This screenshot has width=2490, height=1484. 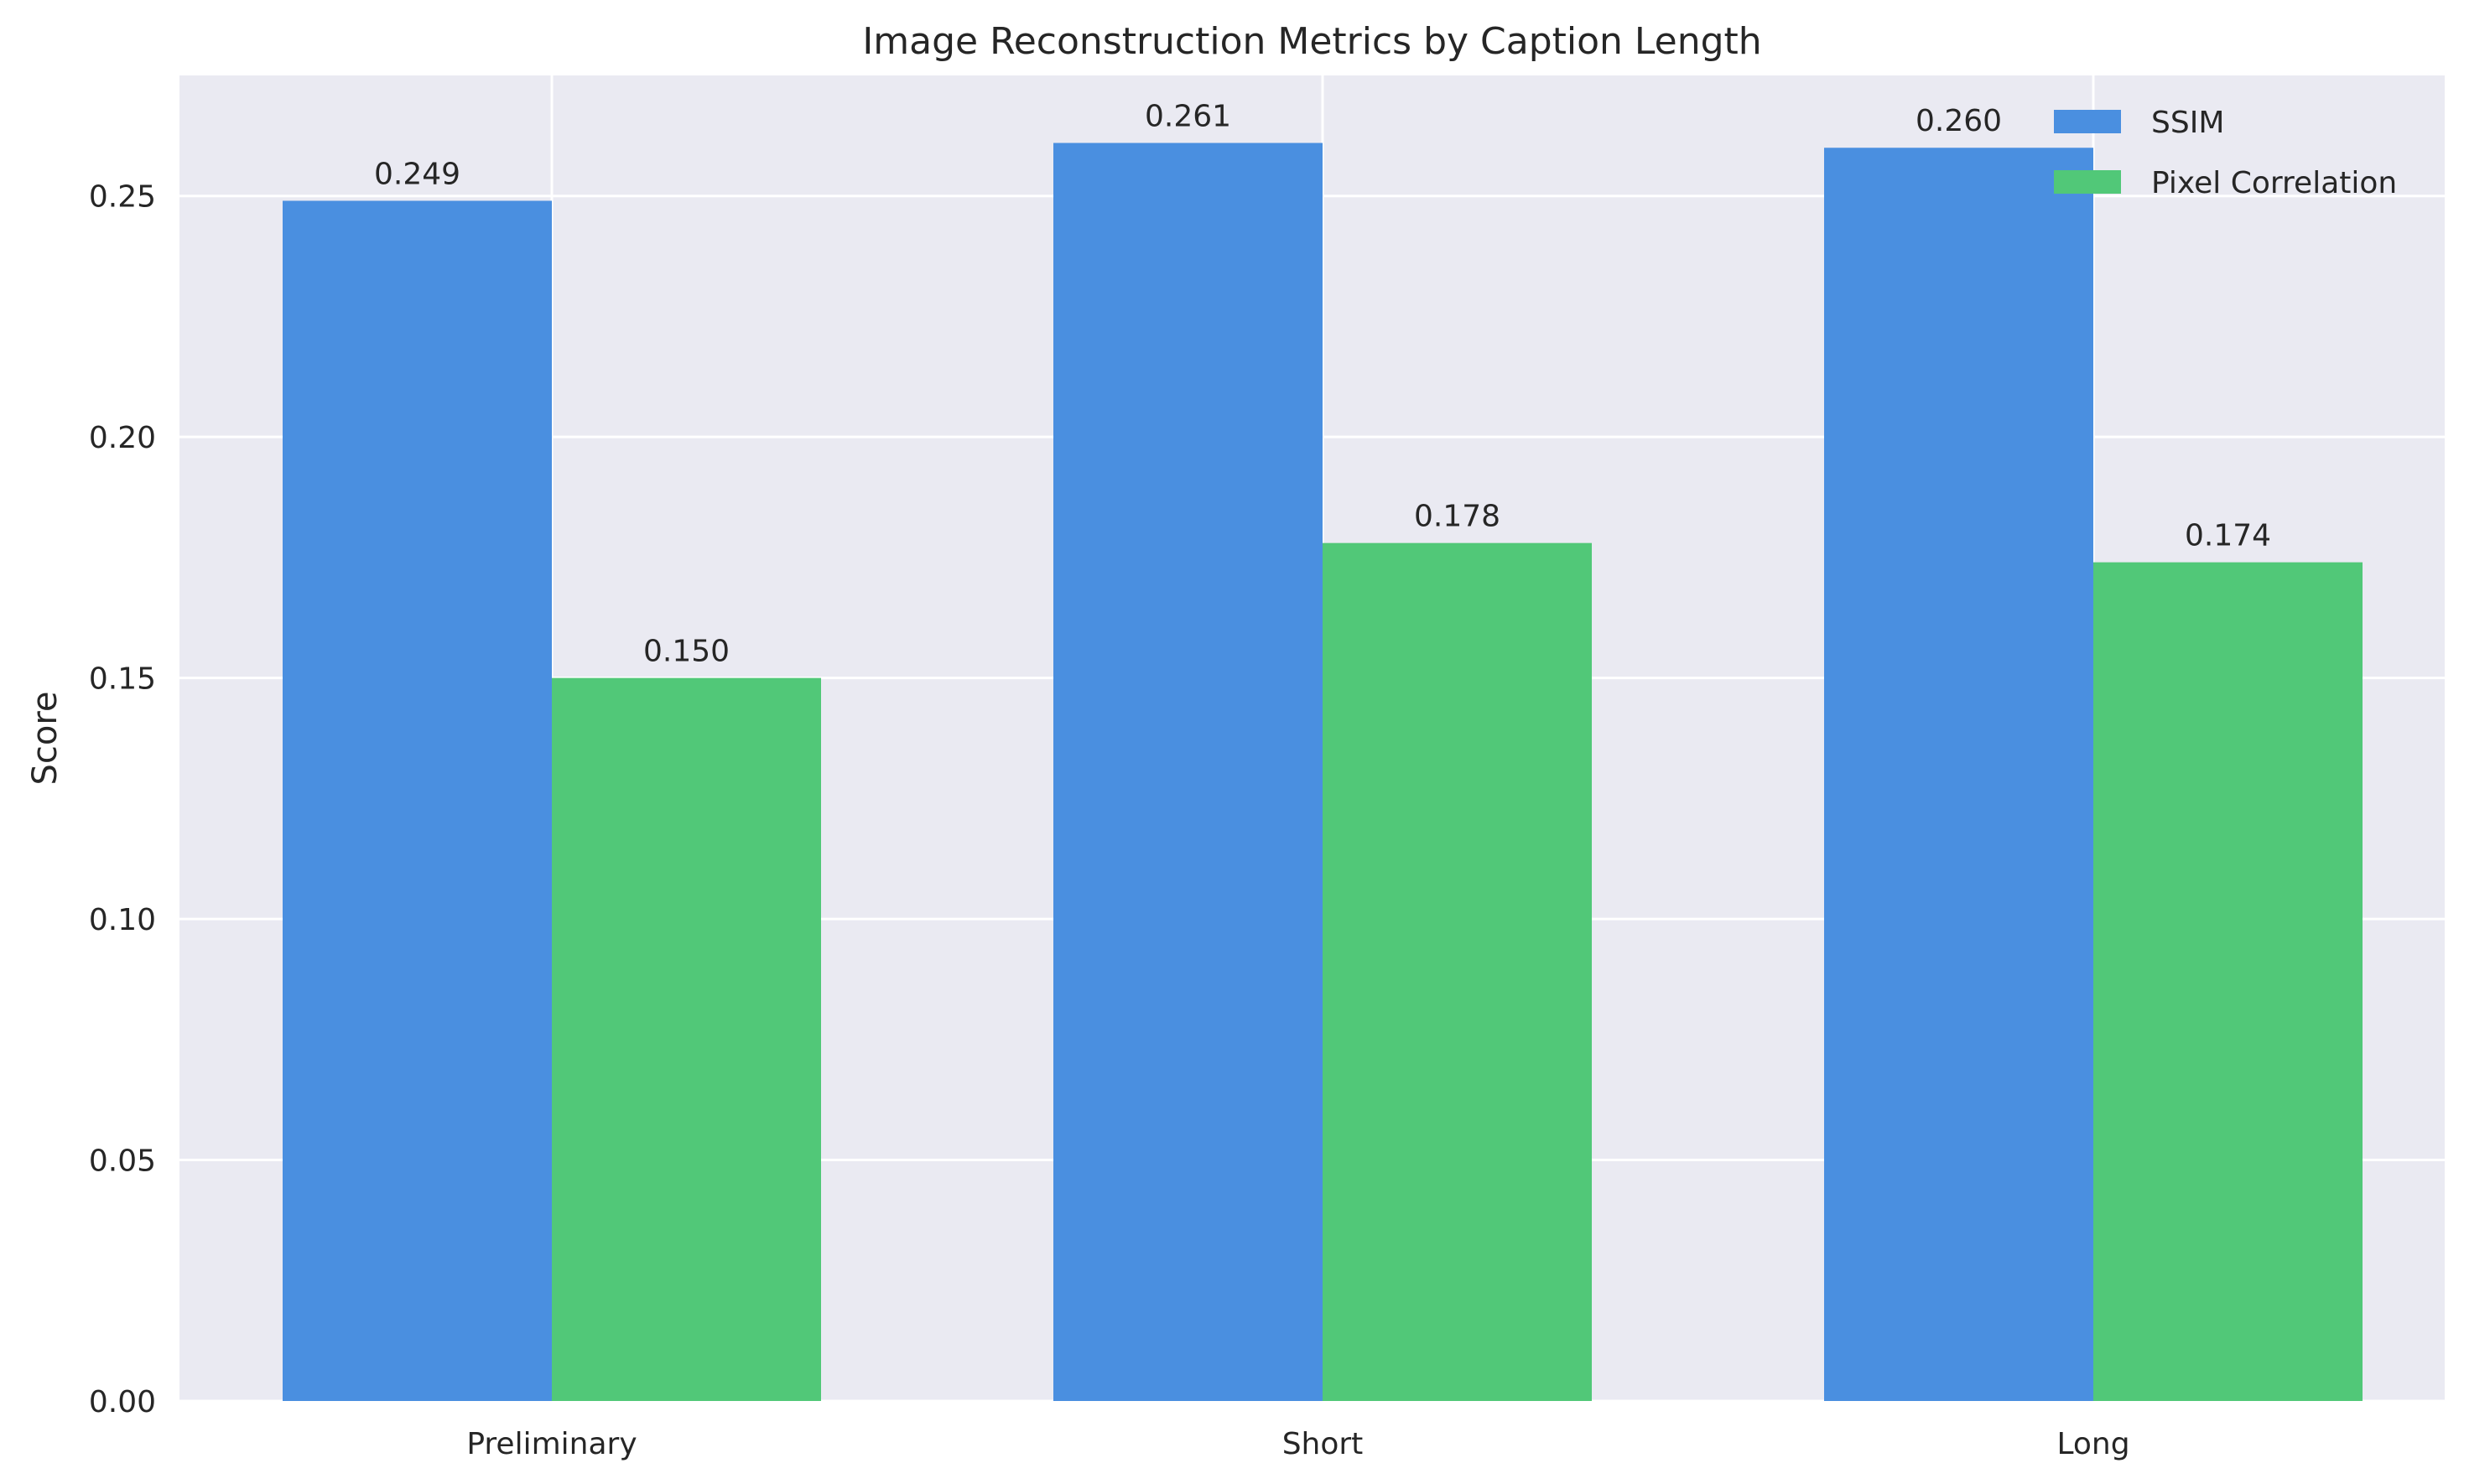 What do you see at coordinates (551, 1444) in the screenshot?
I see `x-tick-label: Preliminary` at bounding box center [551, 1444].